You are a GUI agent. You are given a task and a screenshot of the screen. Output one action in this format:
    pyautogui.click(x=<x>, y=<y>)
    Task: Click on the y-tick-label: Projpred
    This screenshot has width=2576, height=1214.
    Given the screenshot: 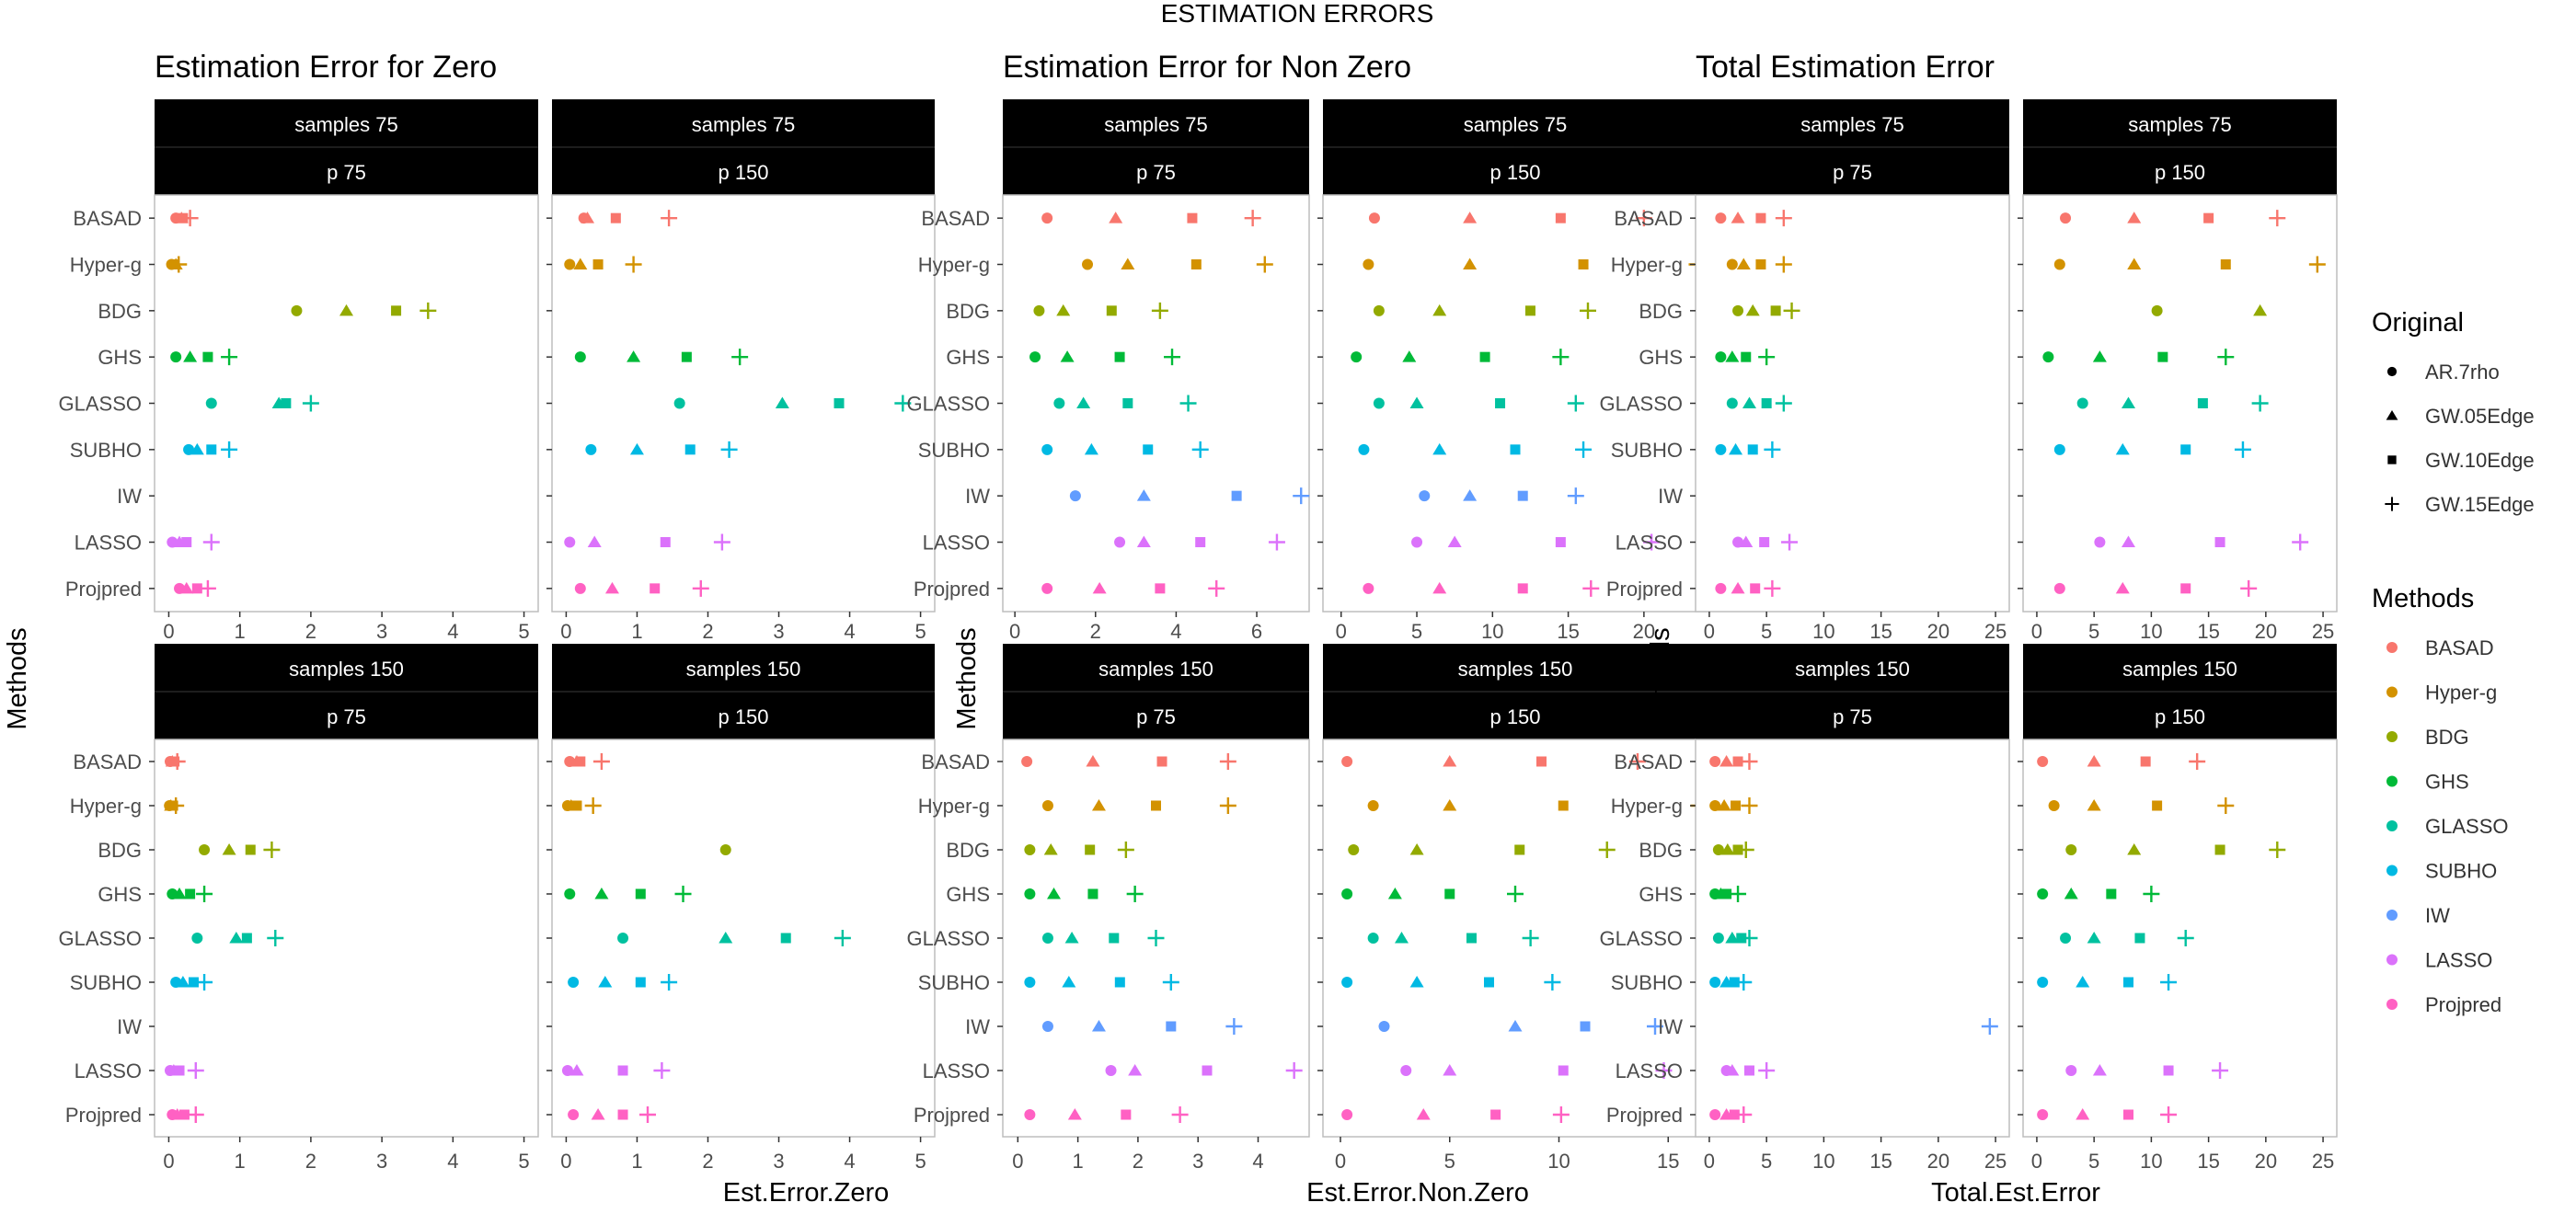 What is the action you would take?
    pyautogui.click(x=952, y=589)
    